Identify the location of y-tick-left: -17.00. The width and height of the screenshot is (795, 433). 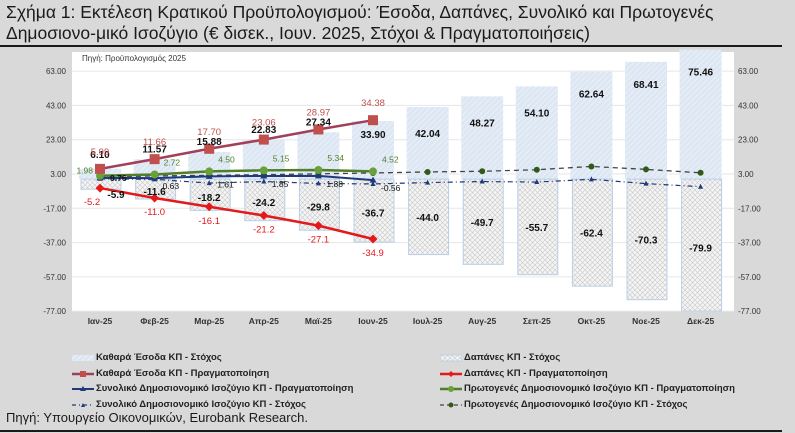
(54, 208).